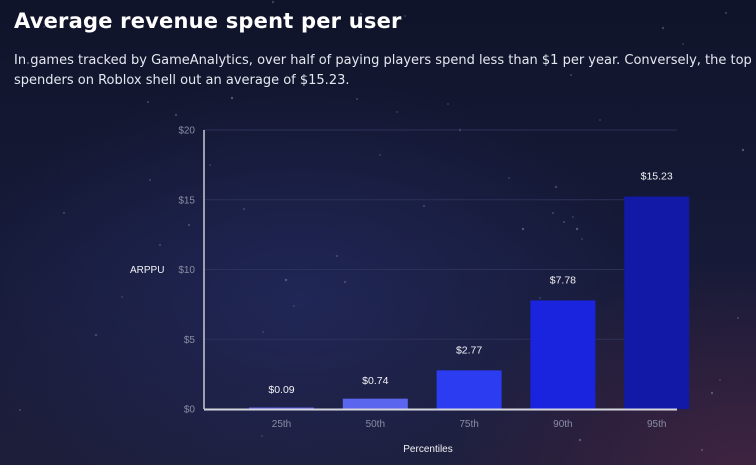  What do you see at coordinates (147, 270) in the screenshot?
I see `y-axis-label: ARPPU` at bounding box center [147, 270].